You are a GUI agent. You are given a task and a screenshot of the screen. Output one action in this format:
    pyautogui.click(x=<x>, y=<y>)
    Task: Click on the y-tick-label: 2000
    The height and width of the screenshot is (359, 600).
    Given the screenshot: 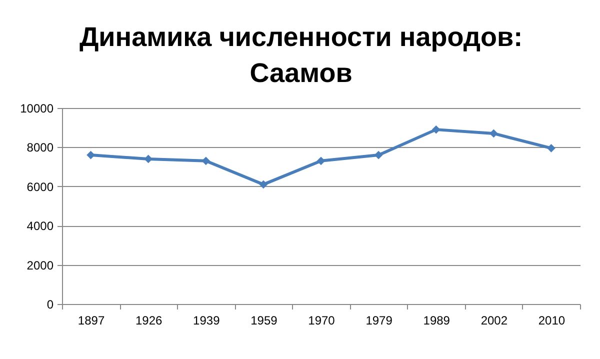 What is the action you would take?
    pyautogui.click(x=40, y=265)
    